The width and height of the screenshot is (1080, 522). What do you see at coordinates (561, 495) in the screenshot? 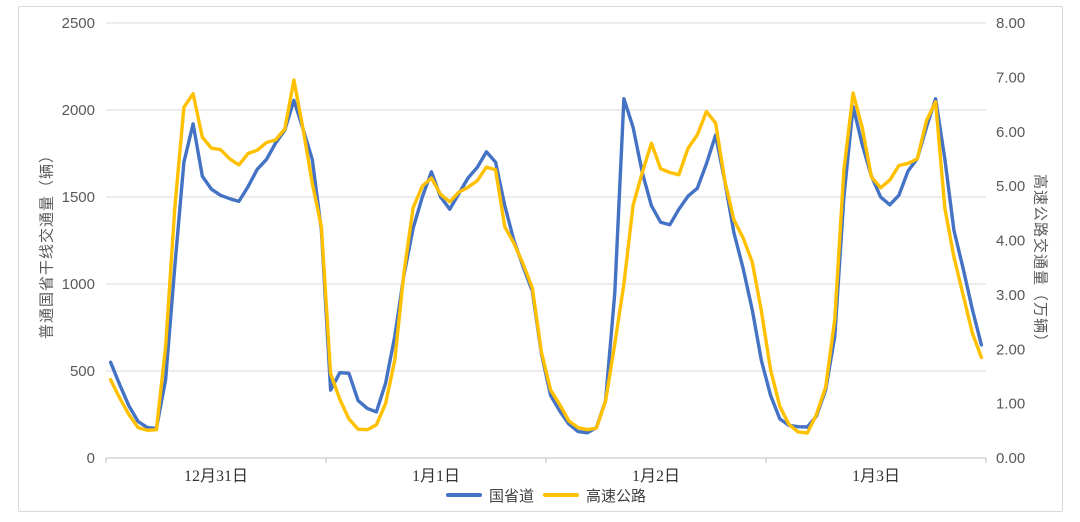
I see `legend-swatch-expressway` at bounding box center [561, 495].